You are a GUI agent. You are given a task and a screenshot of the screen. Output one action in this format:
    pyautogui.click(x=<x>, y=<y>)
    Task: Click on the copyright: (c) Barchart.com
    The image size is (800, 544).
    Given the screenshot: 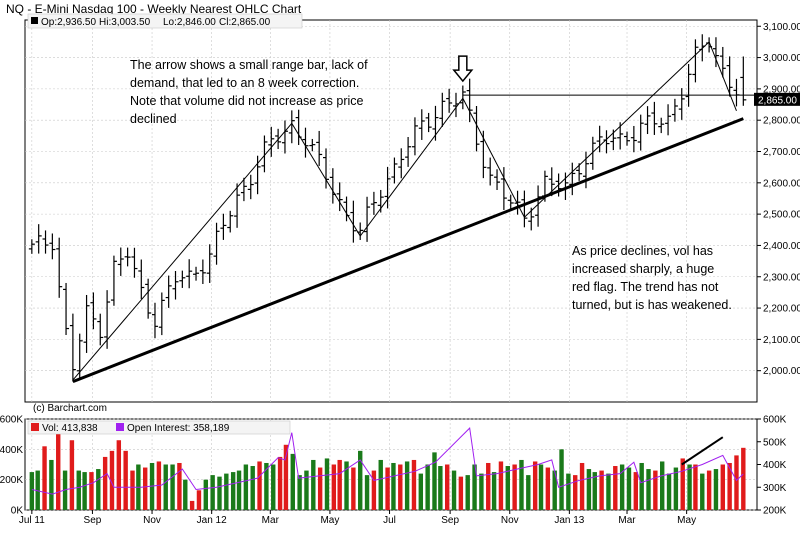 What is the action you would take?
    pyautogui.click(x=70, y=408)
    